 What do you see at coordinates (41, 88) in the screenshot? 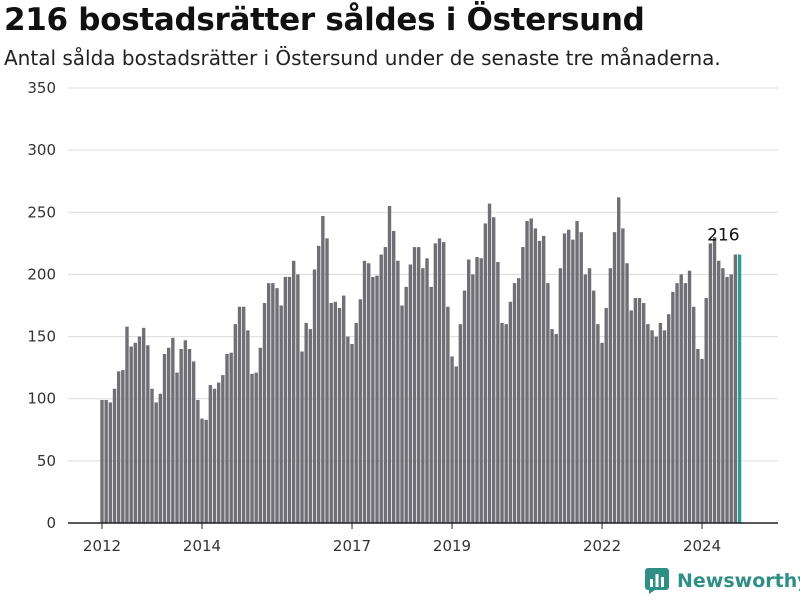
I see `y-tick-label: 350` at bounding box center [41, 88].